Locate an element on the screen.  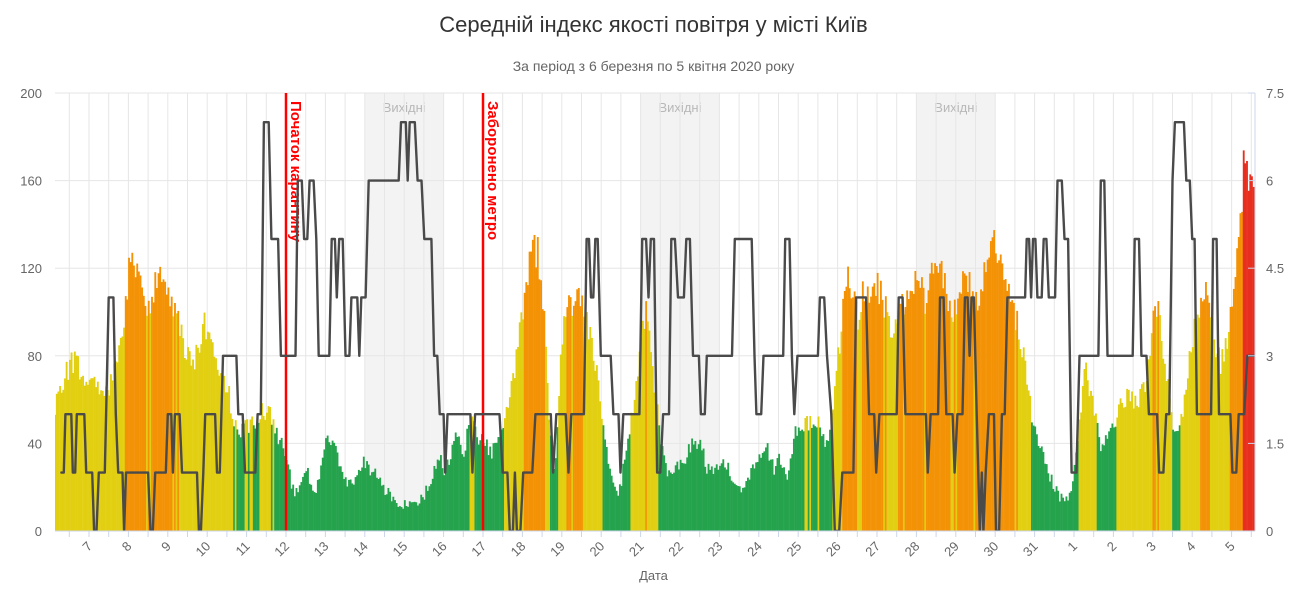
plotline-label: Початок карантину is located at coordinates (295, 172).